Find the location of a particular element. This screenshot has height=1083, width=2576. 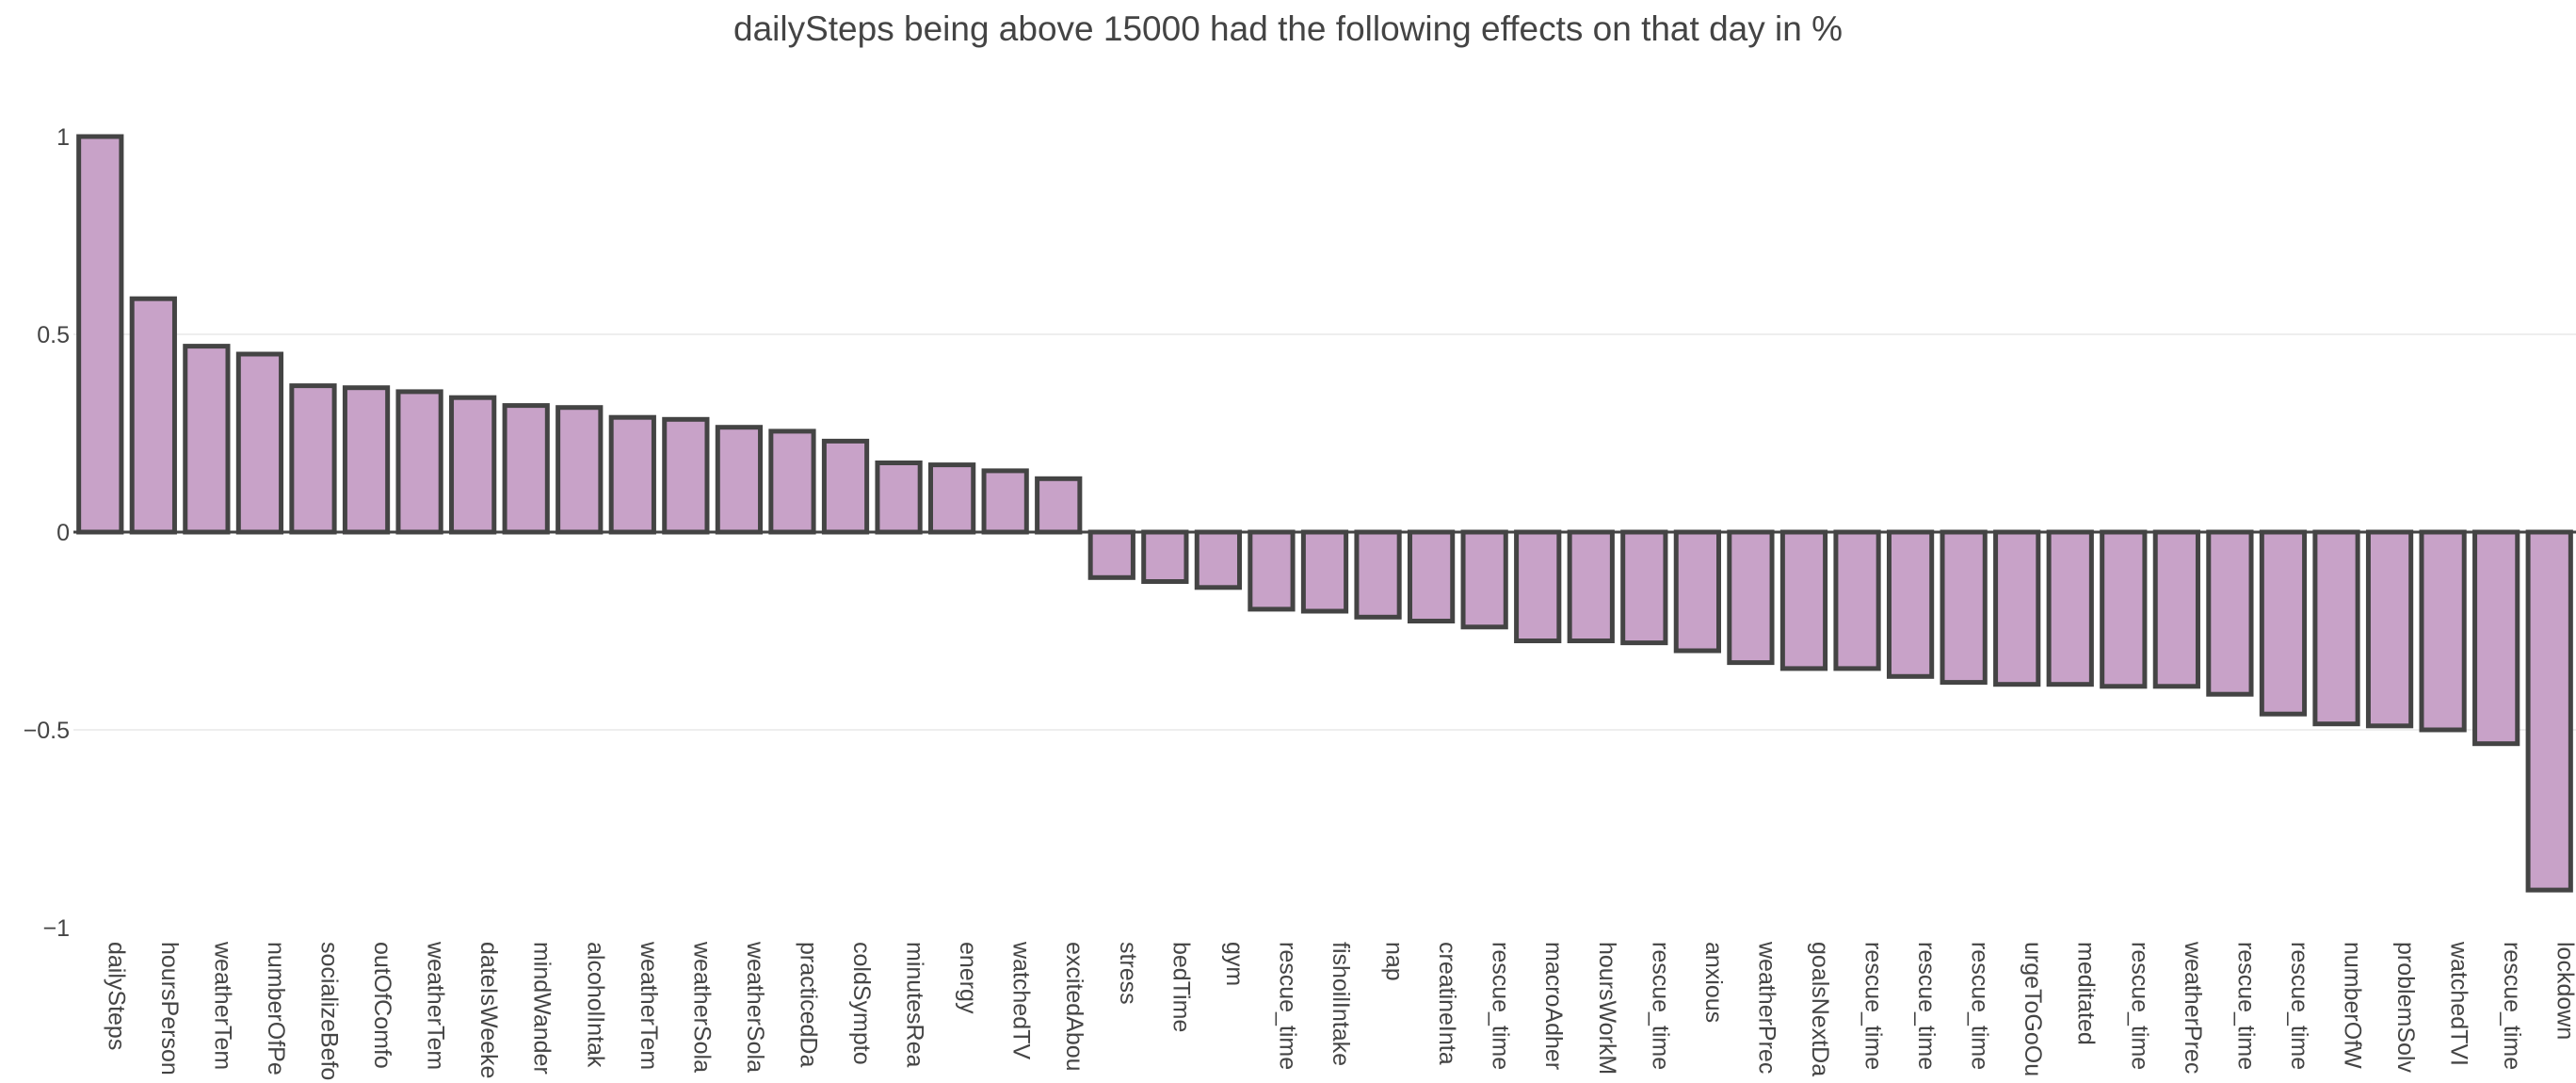

x-tick-label: hoursWorkM is located at coordinates (1607, 1008).